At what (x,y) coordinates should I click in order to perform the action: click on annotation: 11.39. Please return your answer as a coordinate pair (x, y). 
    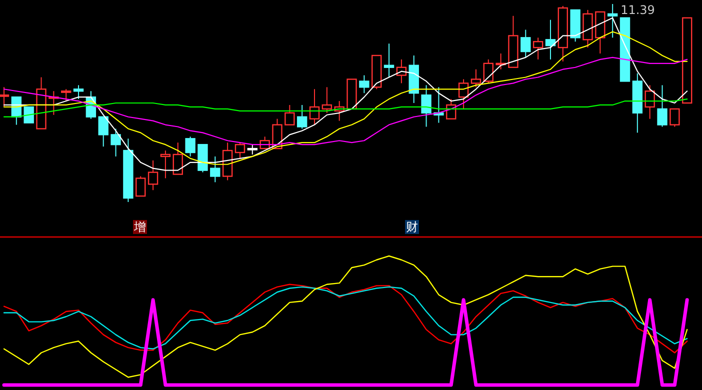
    Looking at the image, I should click on (637, 10).